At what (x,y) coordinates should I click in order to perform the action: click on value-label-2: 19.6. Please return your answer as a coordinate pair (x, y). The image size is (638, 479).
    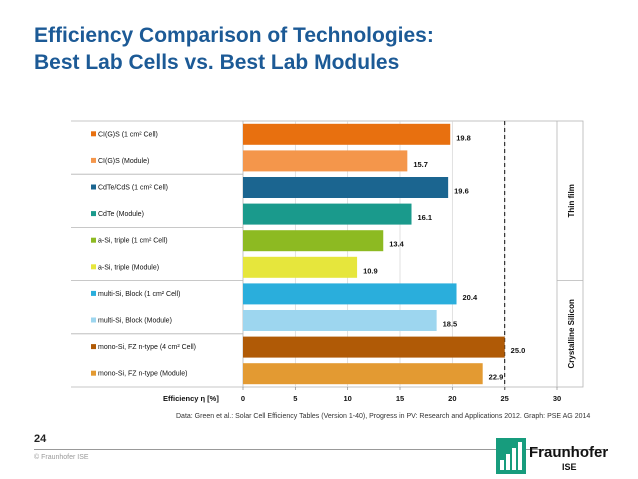
    Looking at the image, I should click on (461, 191).